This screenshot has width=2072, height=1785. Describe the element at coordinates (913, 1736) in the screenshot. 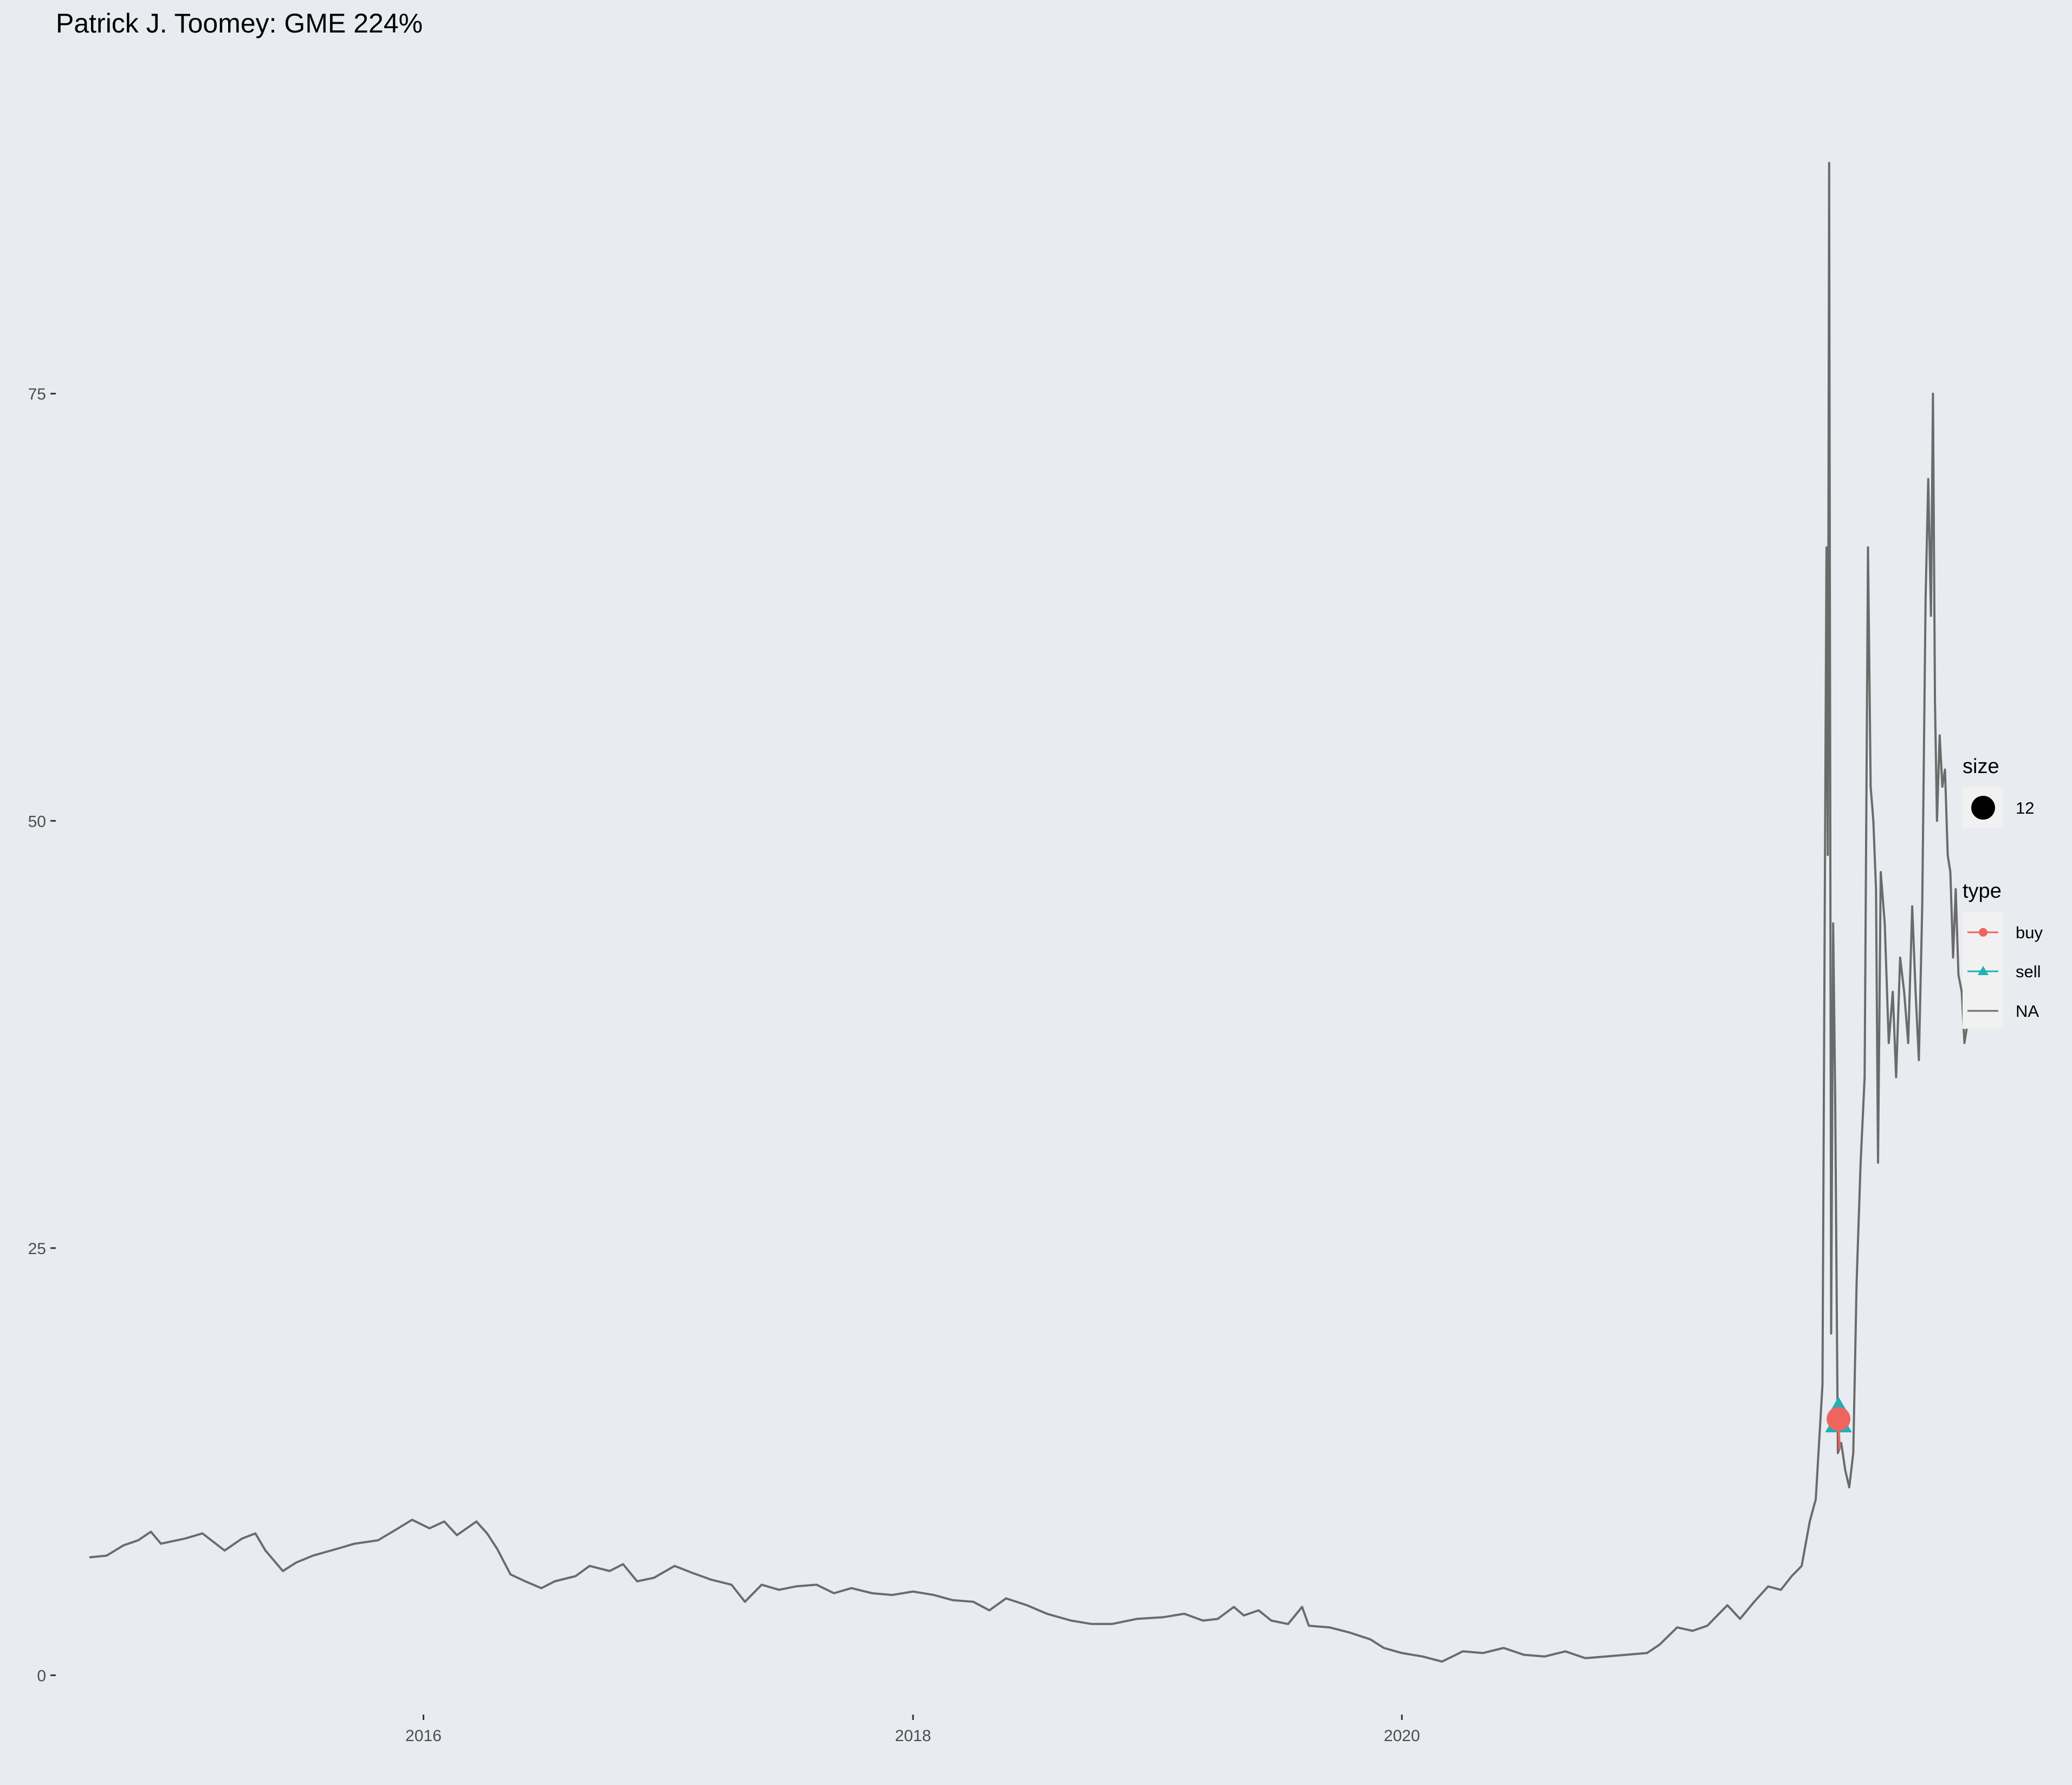

I see `x-tick-label: 2018` at that location.